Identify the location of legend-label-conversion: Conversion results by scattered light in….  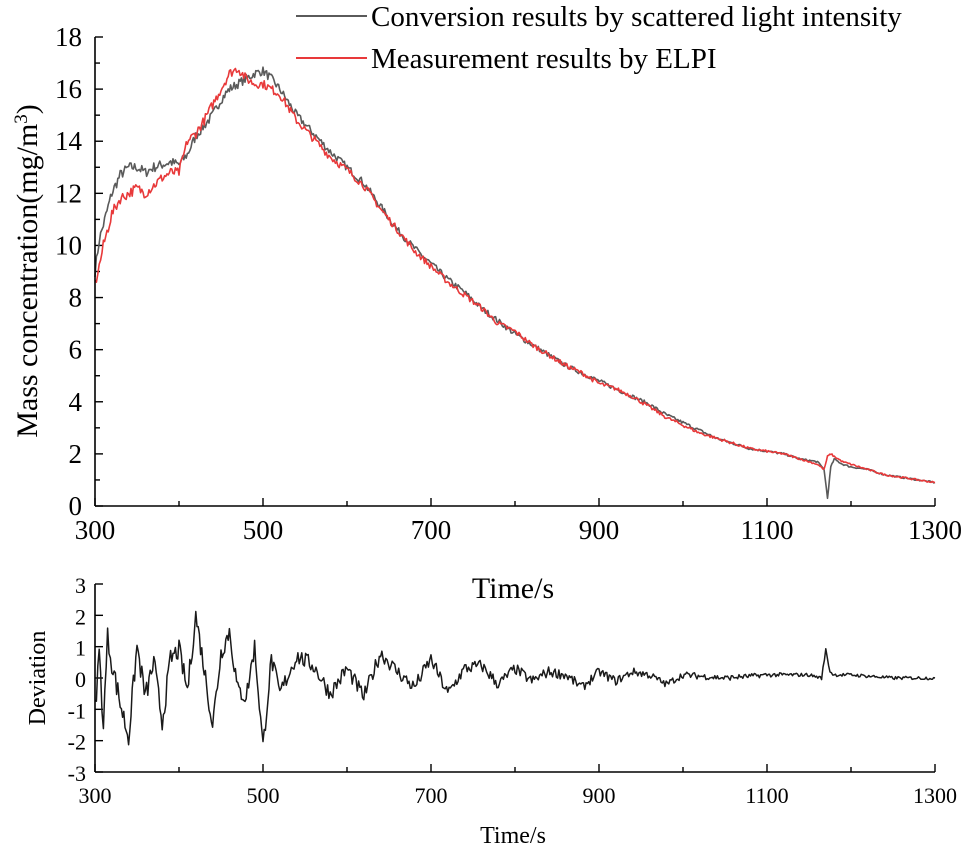
(636, 17).